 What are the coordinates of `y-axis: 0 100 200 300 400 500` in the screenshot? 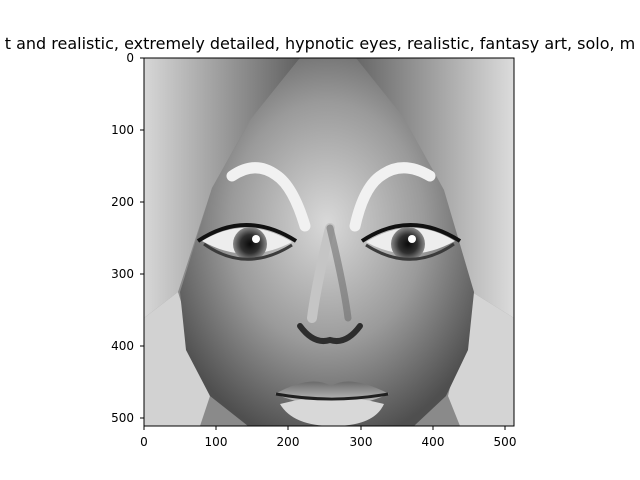 It's located at (127, 238).